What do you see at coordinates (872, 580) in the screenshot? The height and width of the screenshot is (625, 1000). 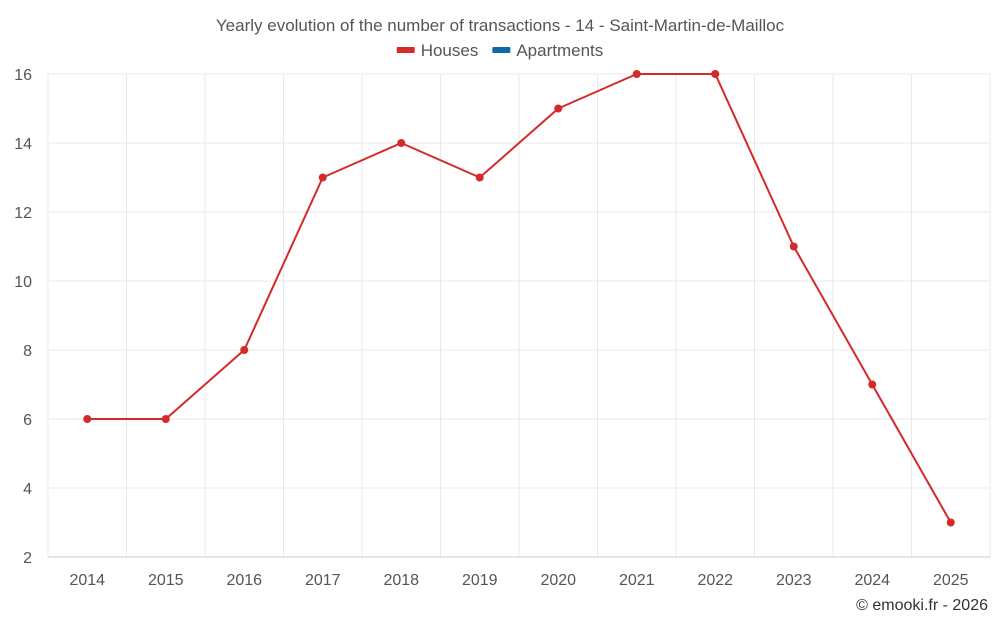 I see `x-tick-label: 2024` at bounding box center [872, 580].